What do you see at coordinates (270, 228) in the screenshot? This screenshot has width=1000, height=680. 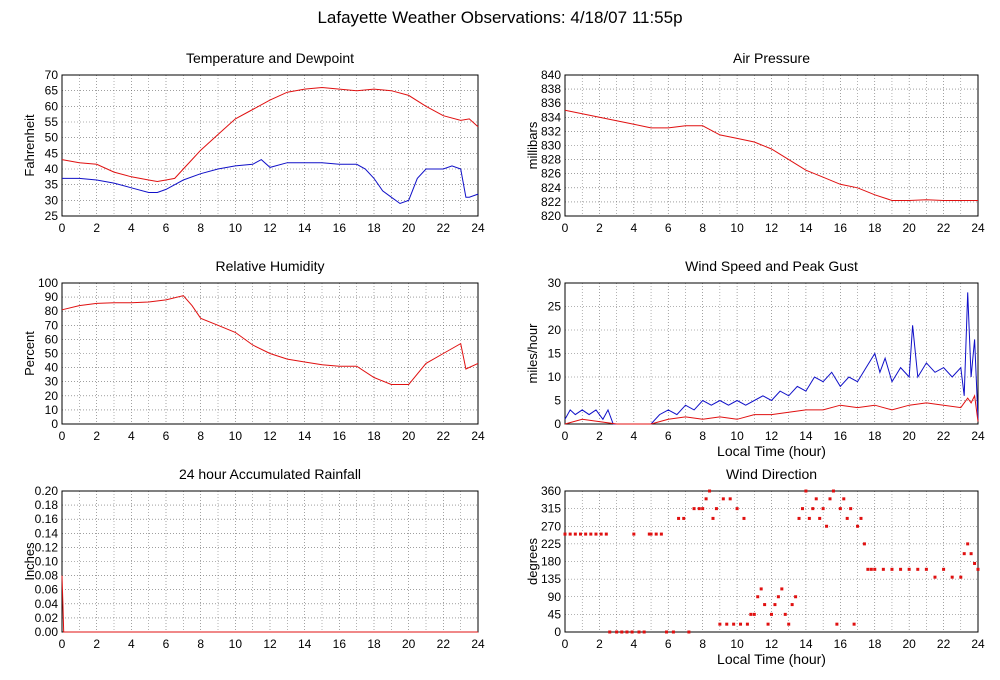 I see `temp-xtick-label: 12` at bounding box center [270, 228].